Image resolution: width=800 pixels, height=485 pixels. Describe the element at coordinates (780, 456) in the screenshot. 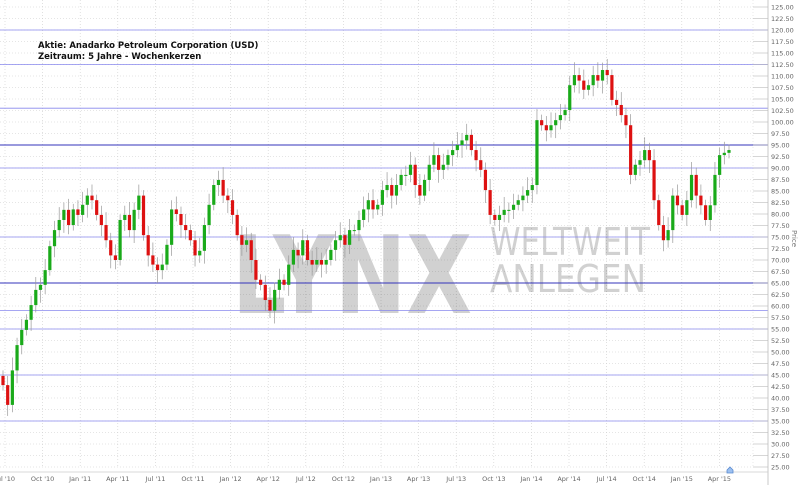

I see `y-tick-label: 27.50` at that location.